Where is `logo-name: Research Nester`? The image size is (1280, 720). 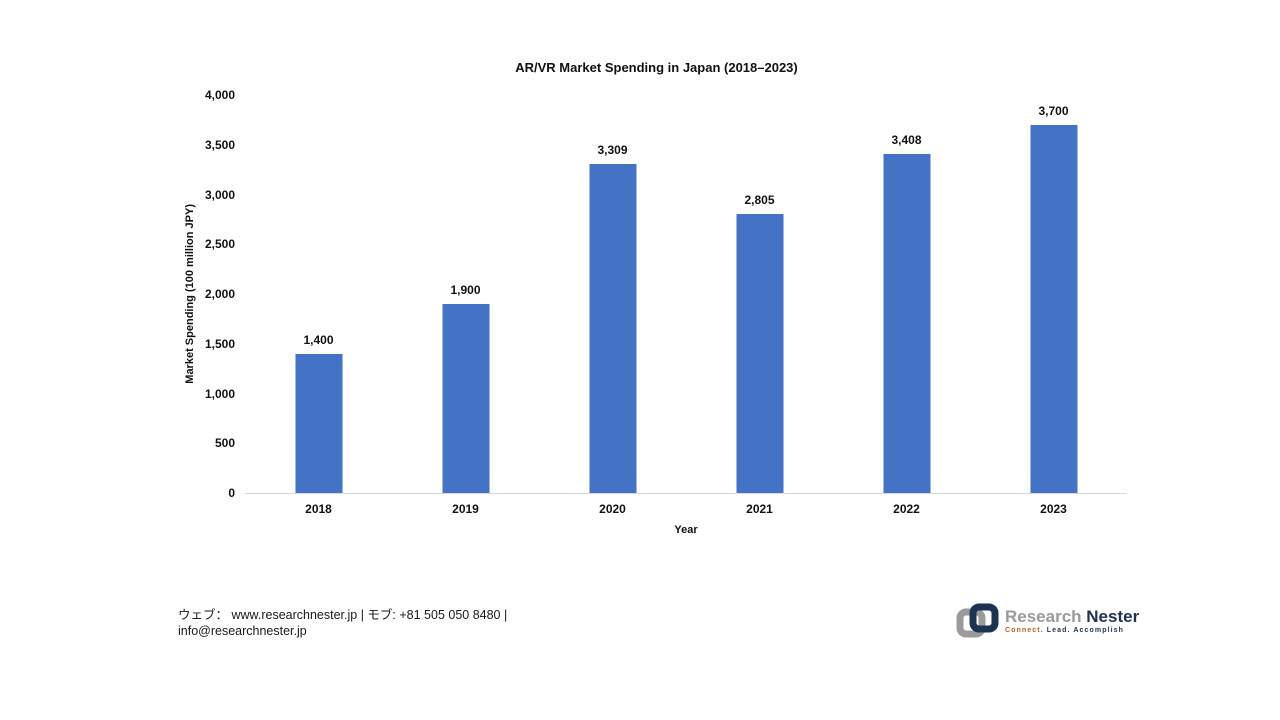
logo-name: Research Nester is located at coordinates (1072, 616).